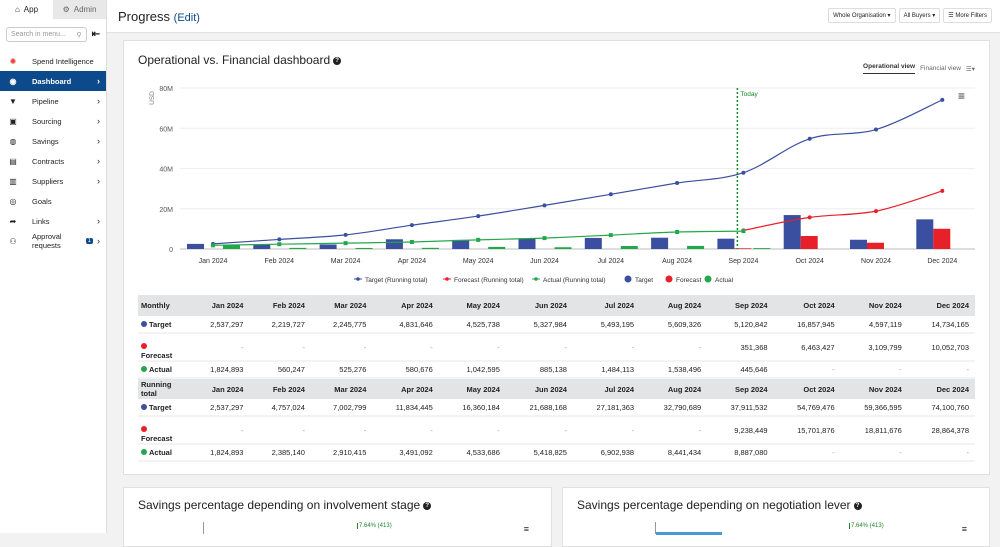  What do you see at coordinates (79, 9) in the screenshot?
I see `tab-admin: ⚙ Admin` at bounding box center [79, 9].